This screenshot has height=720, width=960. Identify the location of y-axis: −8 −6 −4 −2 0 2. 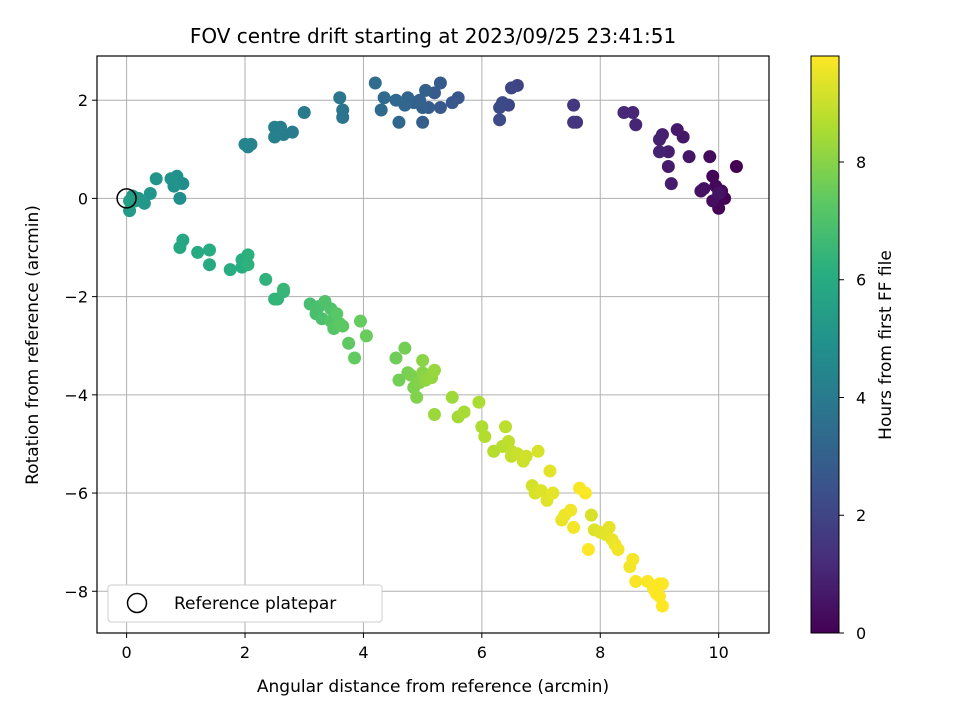
(80, 346).